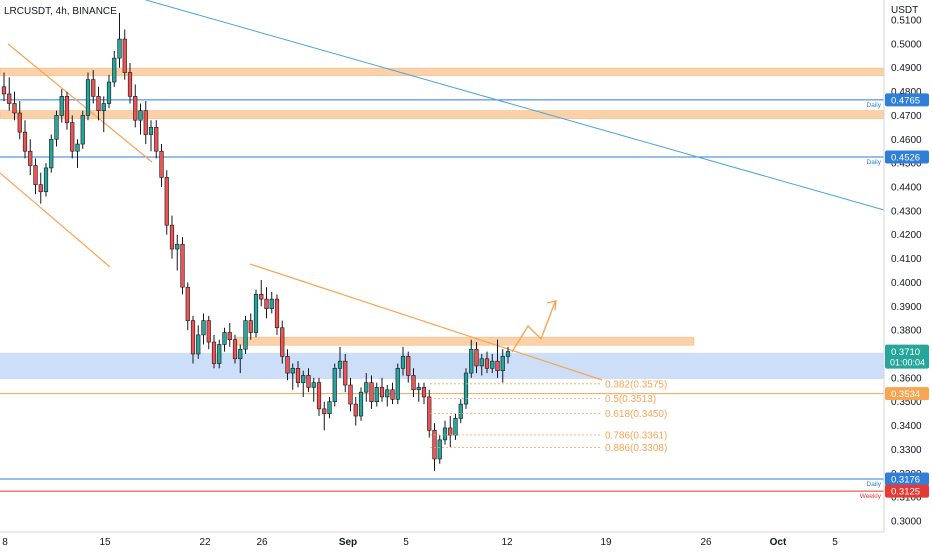  I want to click on time-tick-label: 19, so click(606, 542).